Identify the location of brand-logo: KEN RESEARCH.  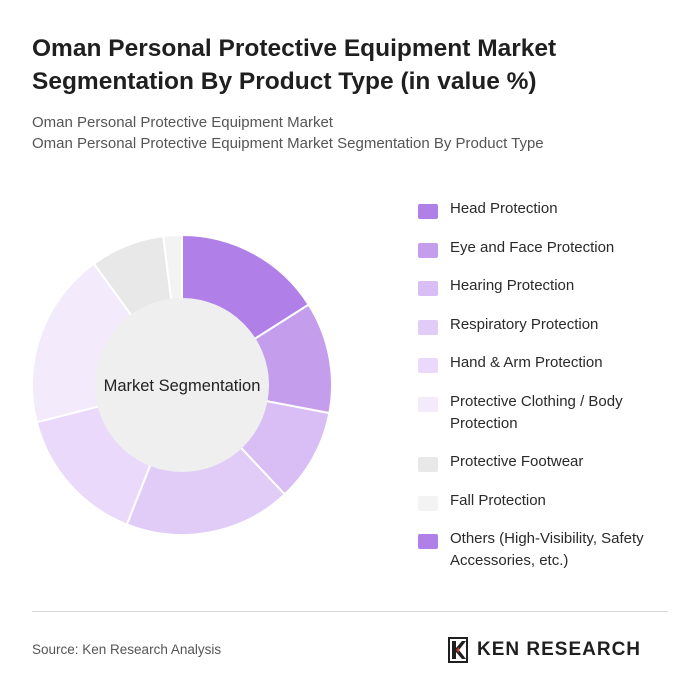
(544, 650).